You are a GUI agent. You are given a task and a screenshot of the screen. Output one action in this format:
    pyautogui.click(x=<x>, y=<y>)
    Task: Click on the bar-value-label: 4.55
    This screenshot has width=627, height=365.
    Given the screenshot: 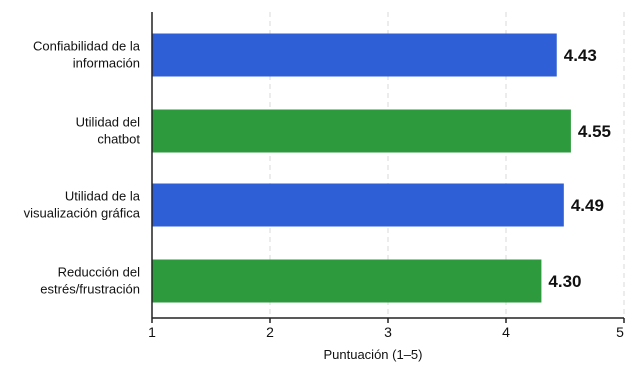 What is the action you would take?
    pyautogui.click(x=594, y=131)
    